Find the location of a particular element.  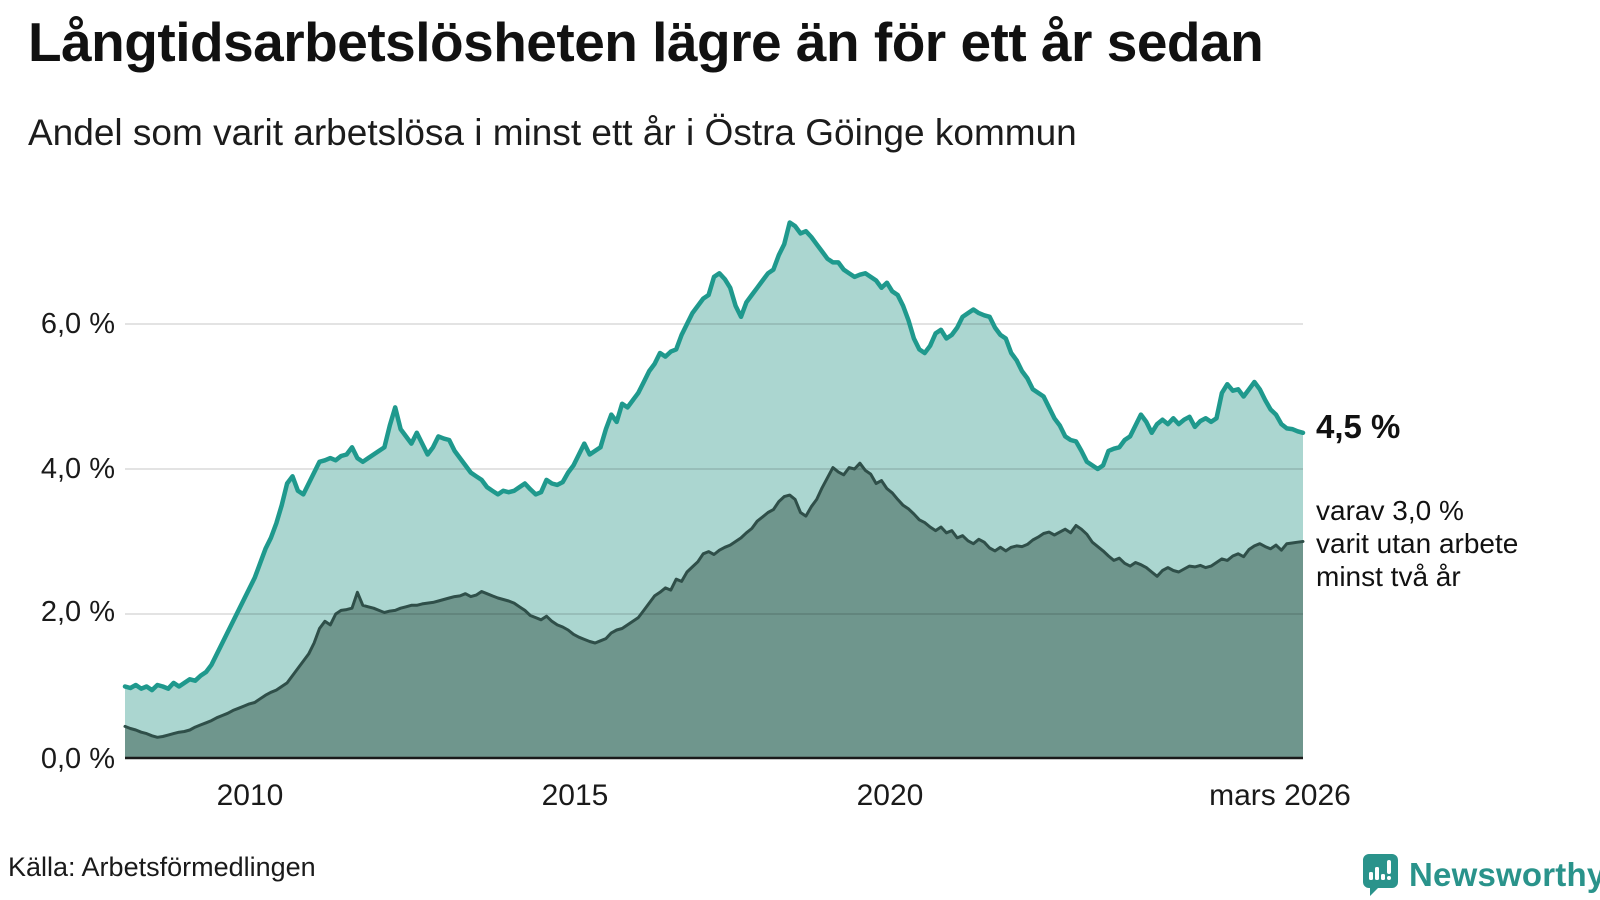

annotation-line-1: varav 3,0 % is located at coordinates (1390, 510).